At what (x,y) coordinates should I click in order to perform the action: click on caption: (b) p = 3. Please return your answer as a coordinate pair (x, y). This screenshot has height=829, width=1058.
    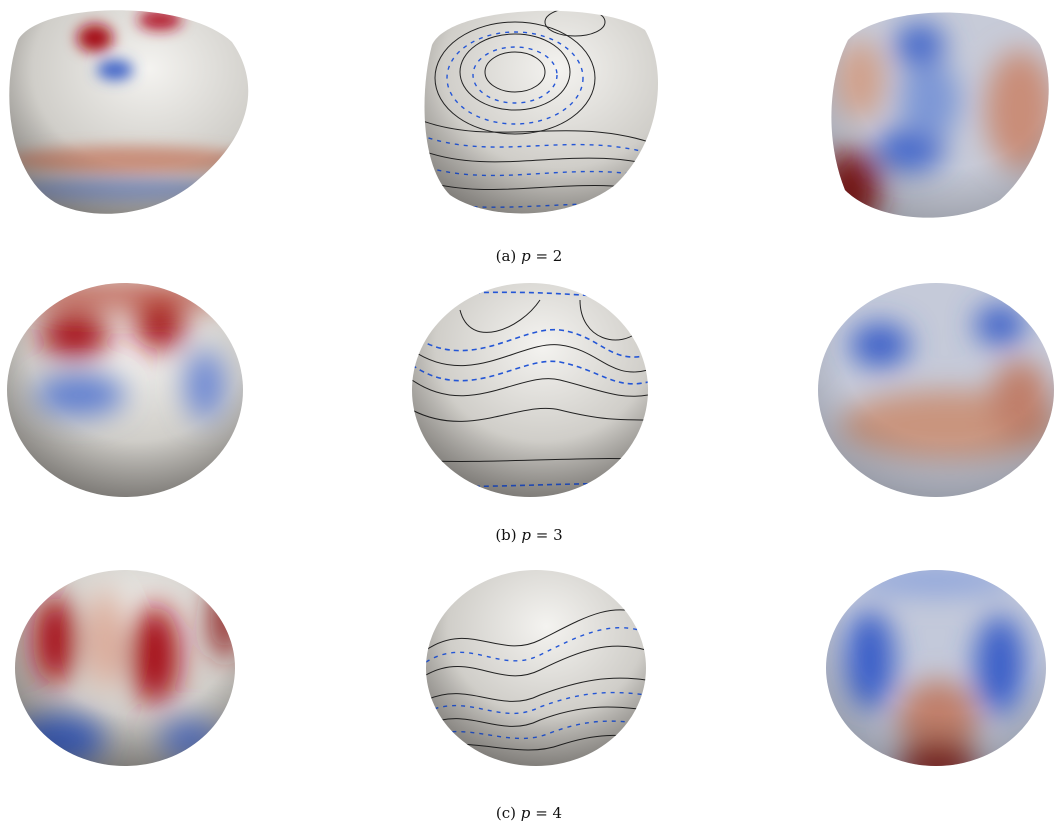
    Looking at the image, I should click on (528, 535).